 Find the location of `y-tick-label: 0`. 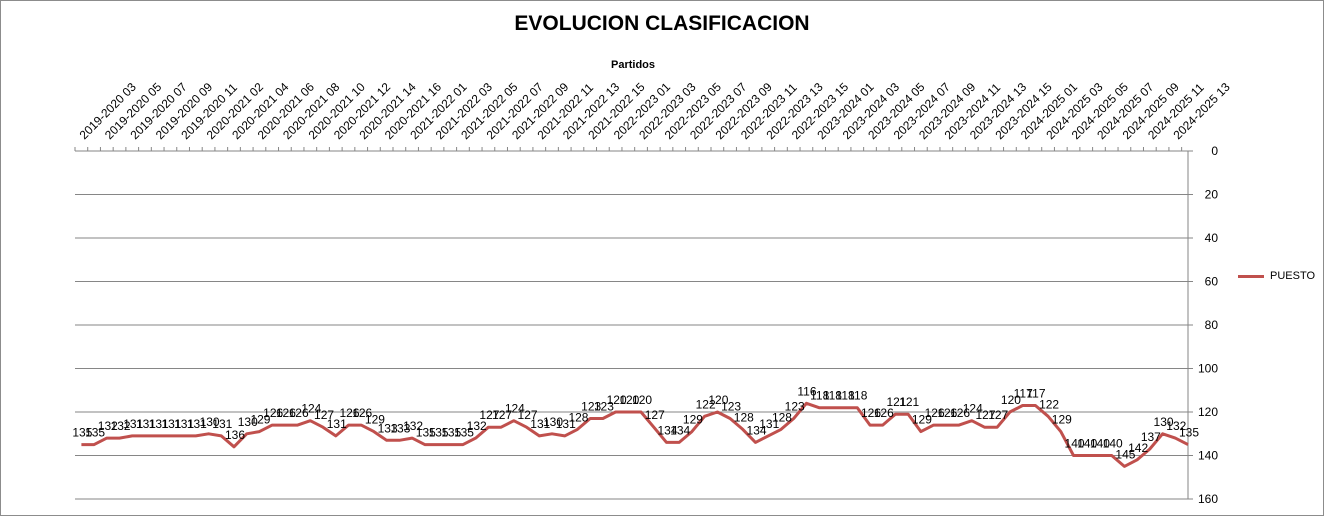

y-tick-label: 0 is located at coordinates (1214, 151).